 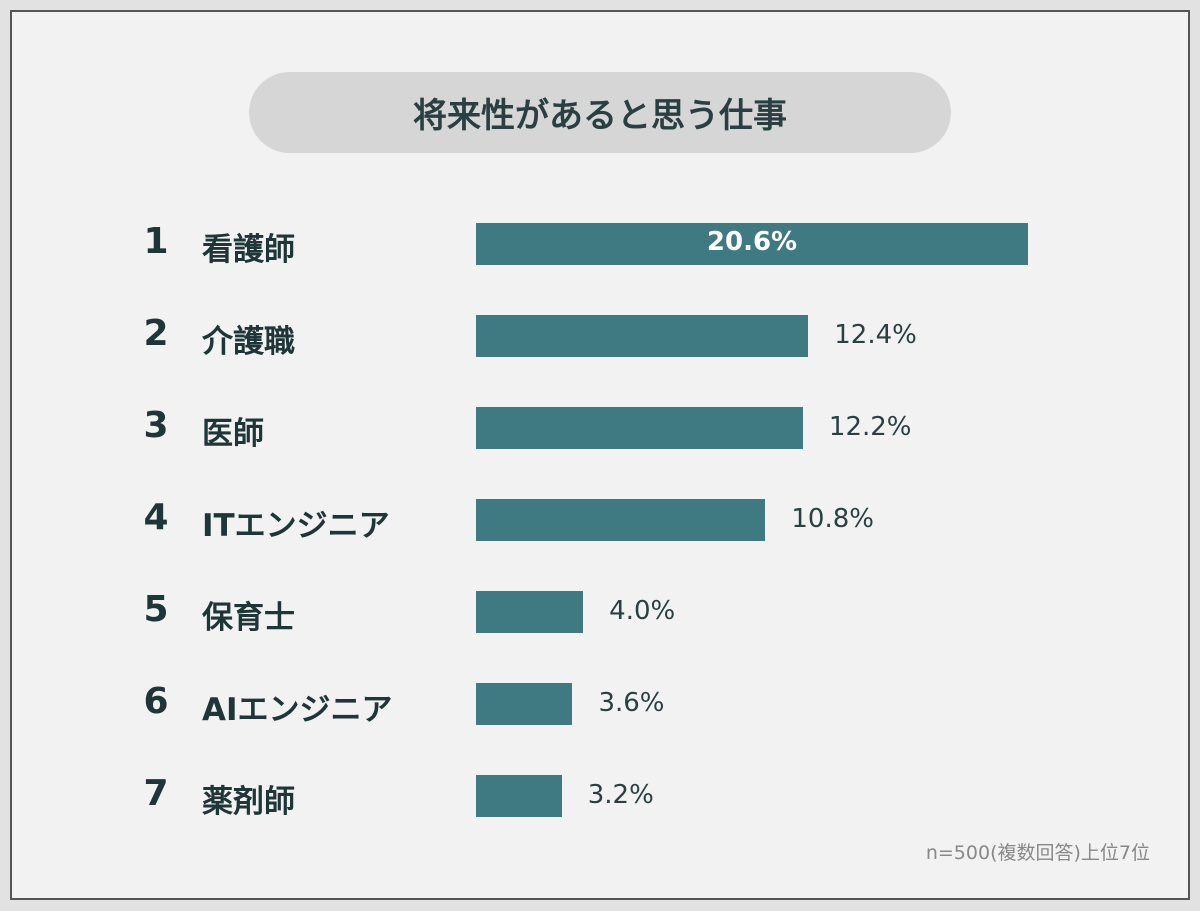 What do you see at coordinates (156, 609) in the screenshot?
I see `rank-label: 5` at bounding box center [156, 609].